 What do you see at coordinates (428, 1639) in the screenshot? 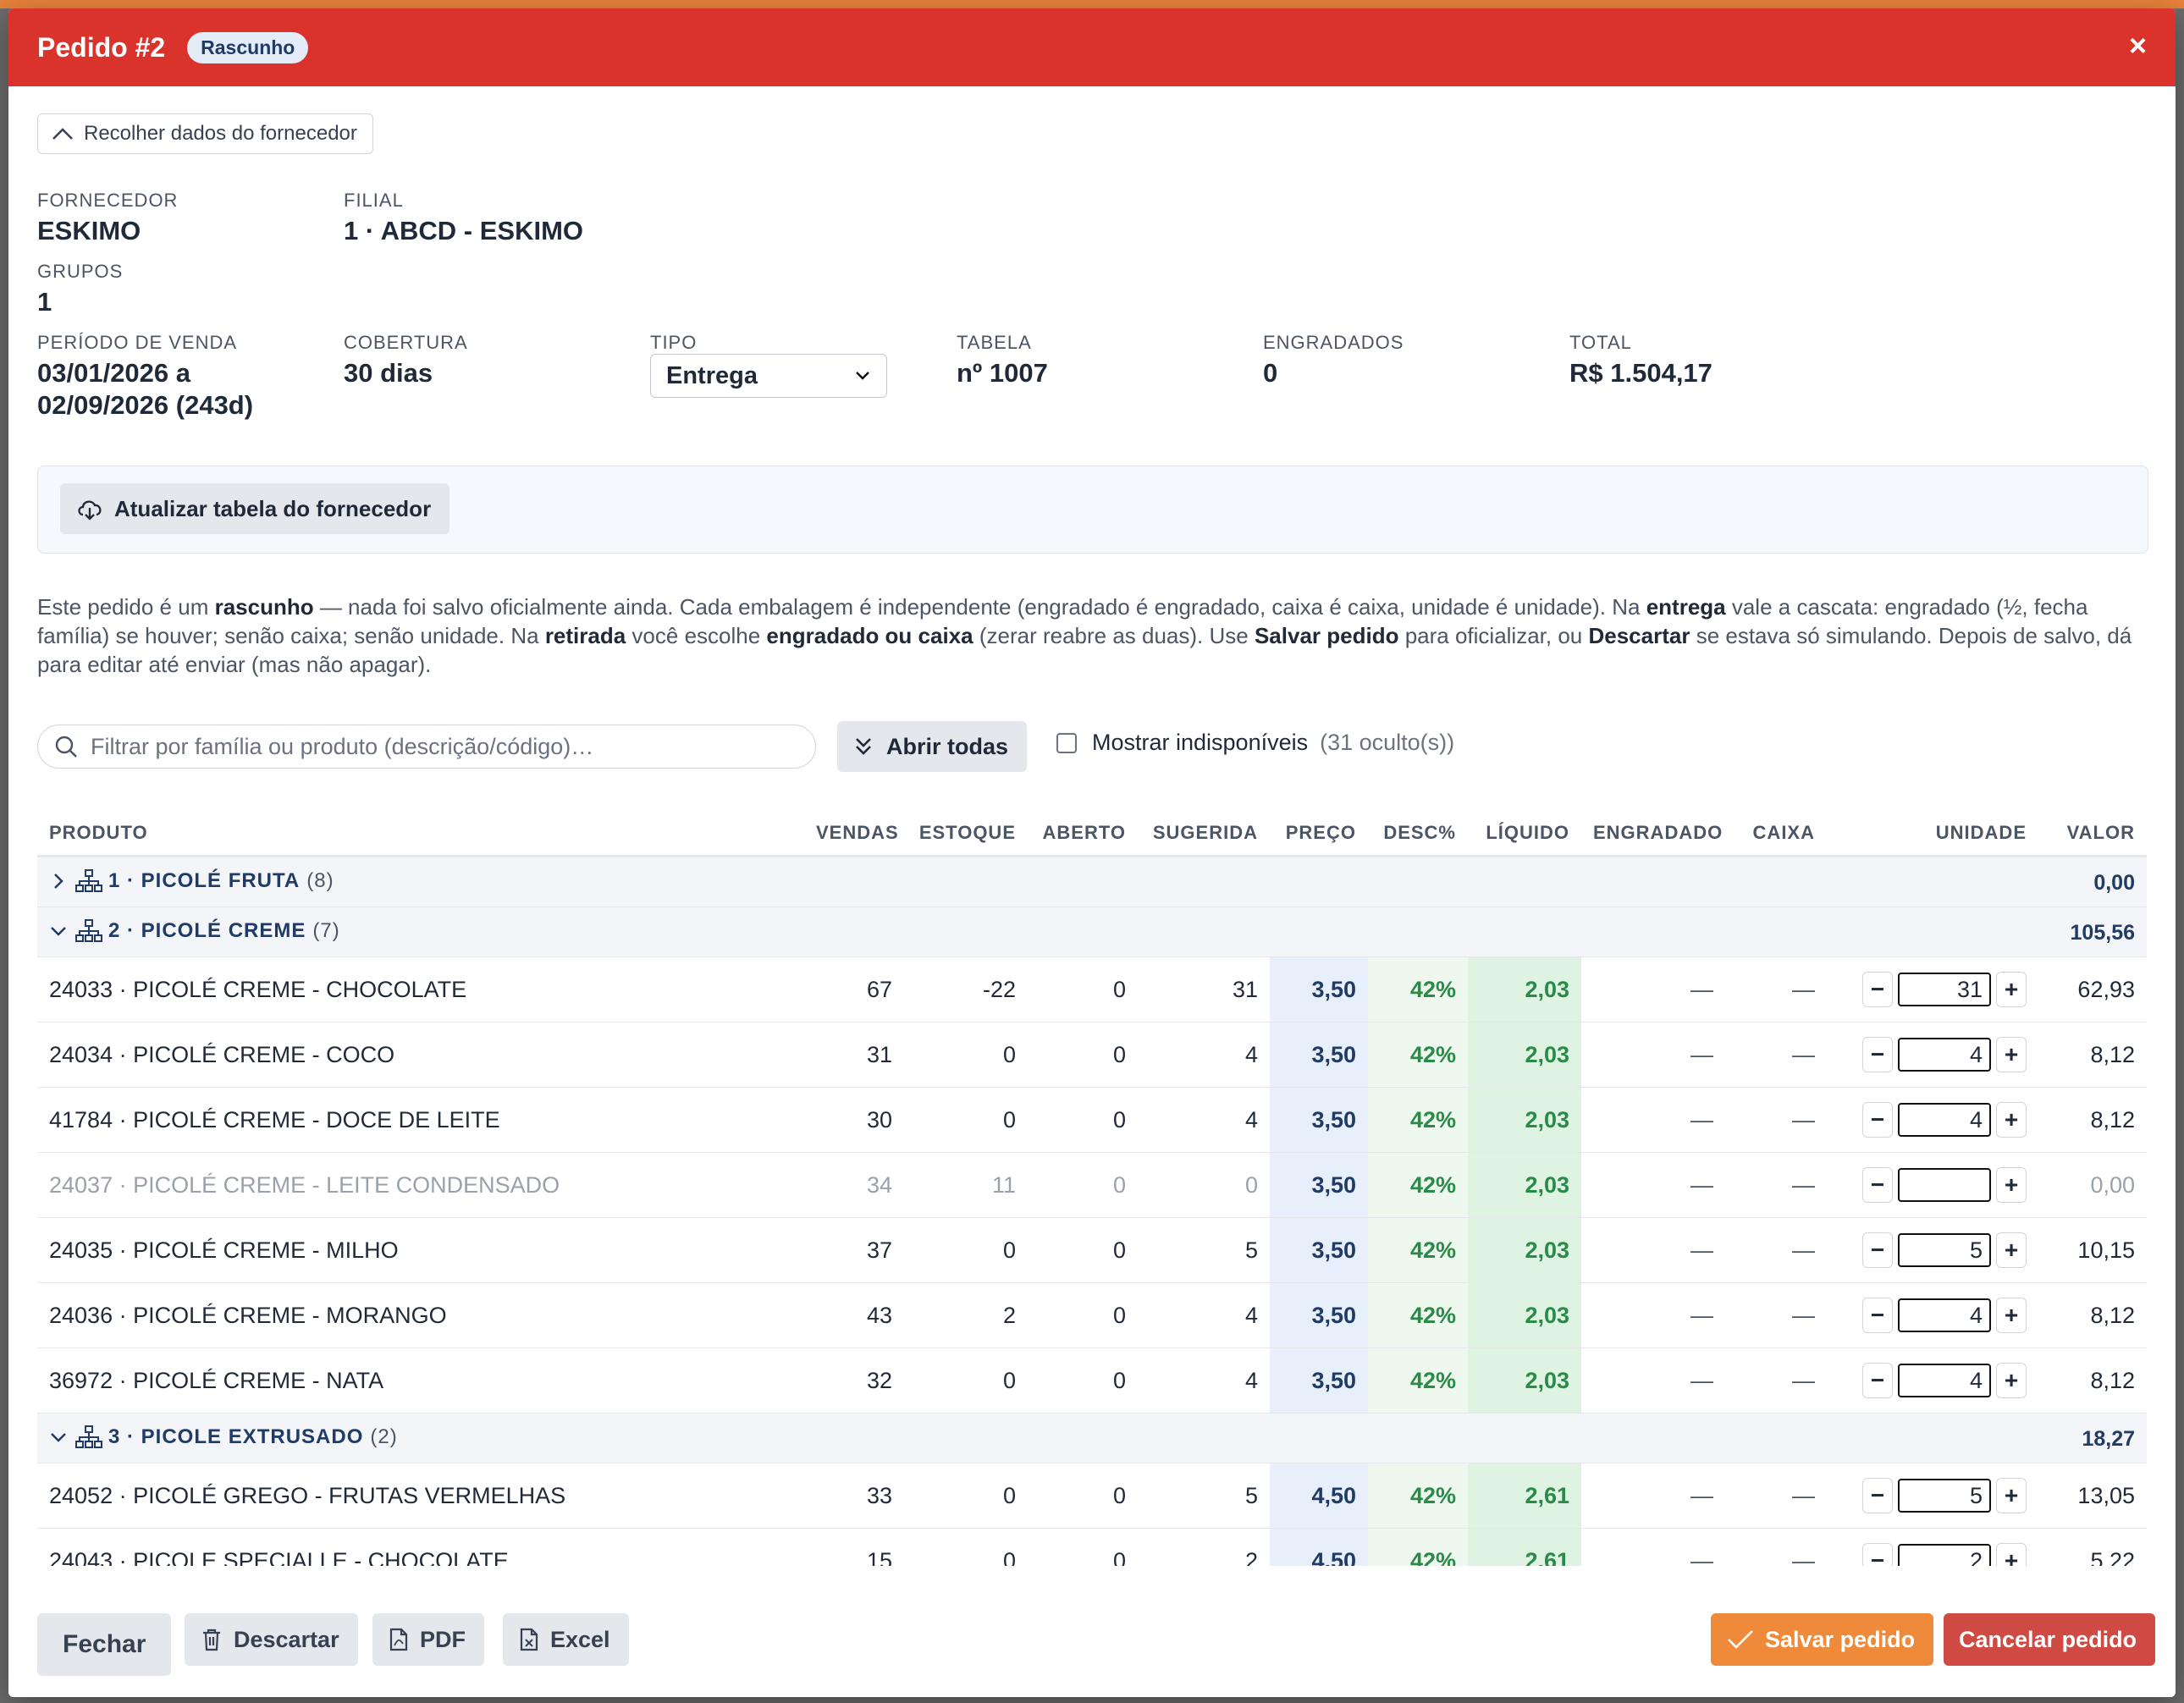
I see `pdf-button: PDF` at bounding box center [428, 1639].